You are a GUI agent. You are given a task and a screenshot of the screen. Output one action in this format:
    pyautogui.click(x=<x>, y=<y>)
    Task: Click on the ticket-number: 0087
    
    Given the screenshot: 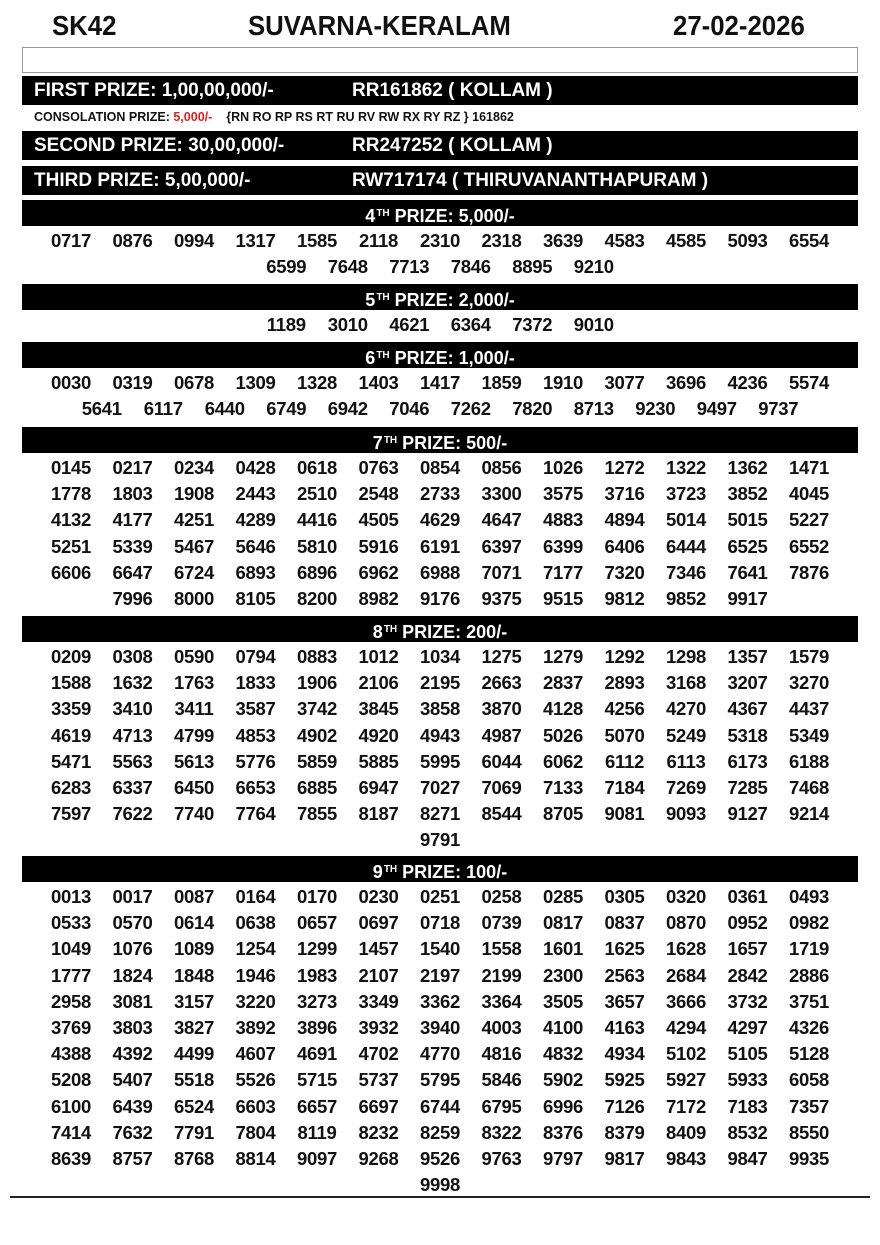 What is the action you would take?
    pyautogui.click(x=194, y=896)
    